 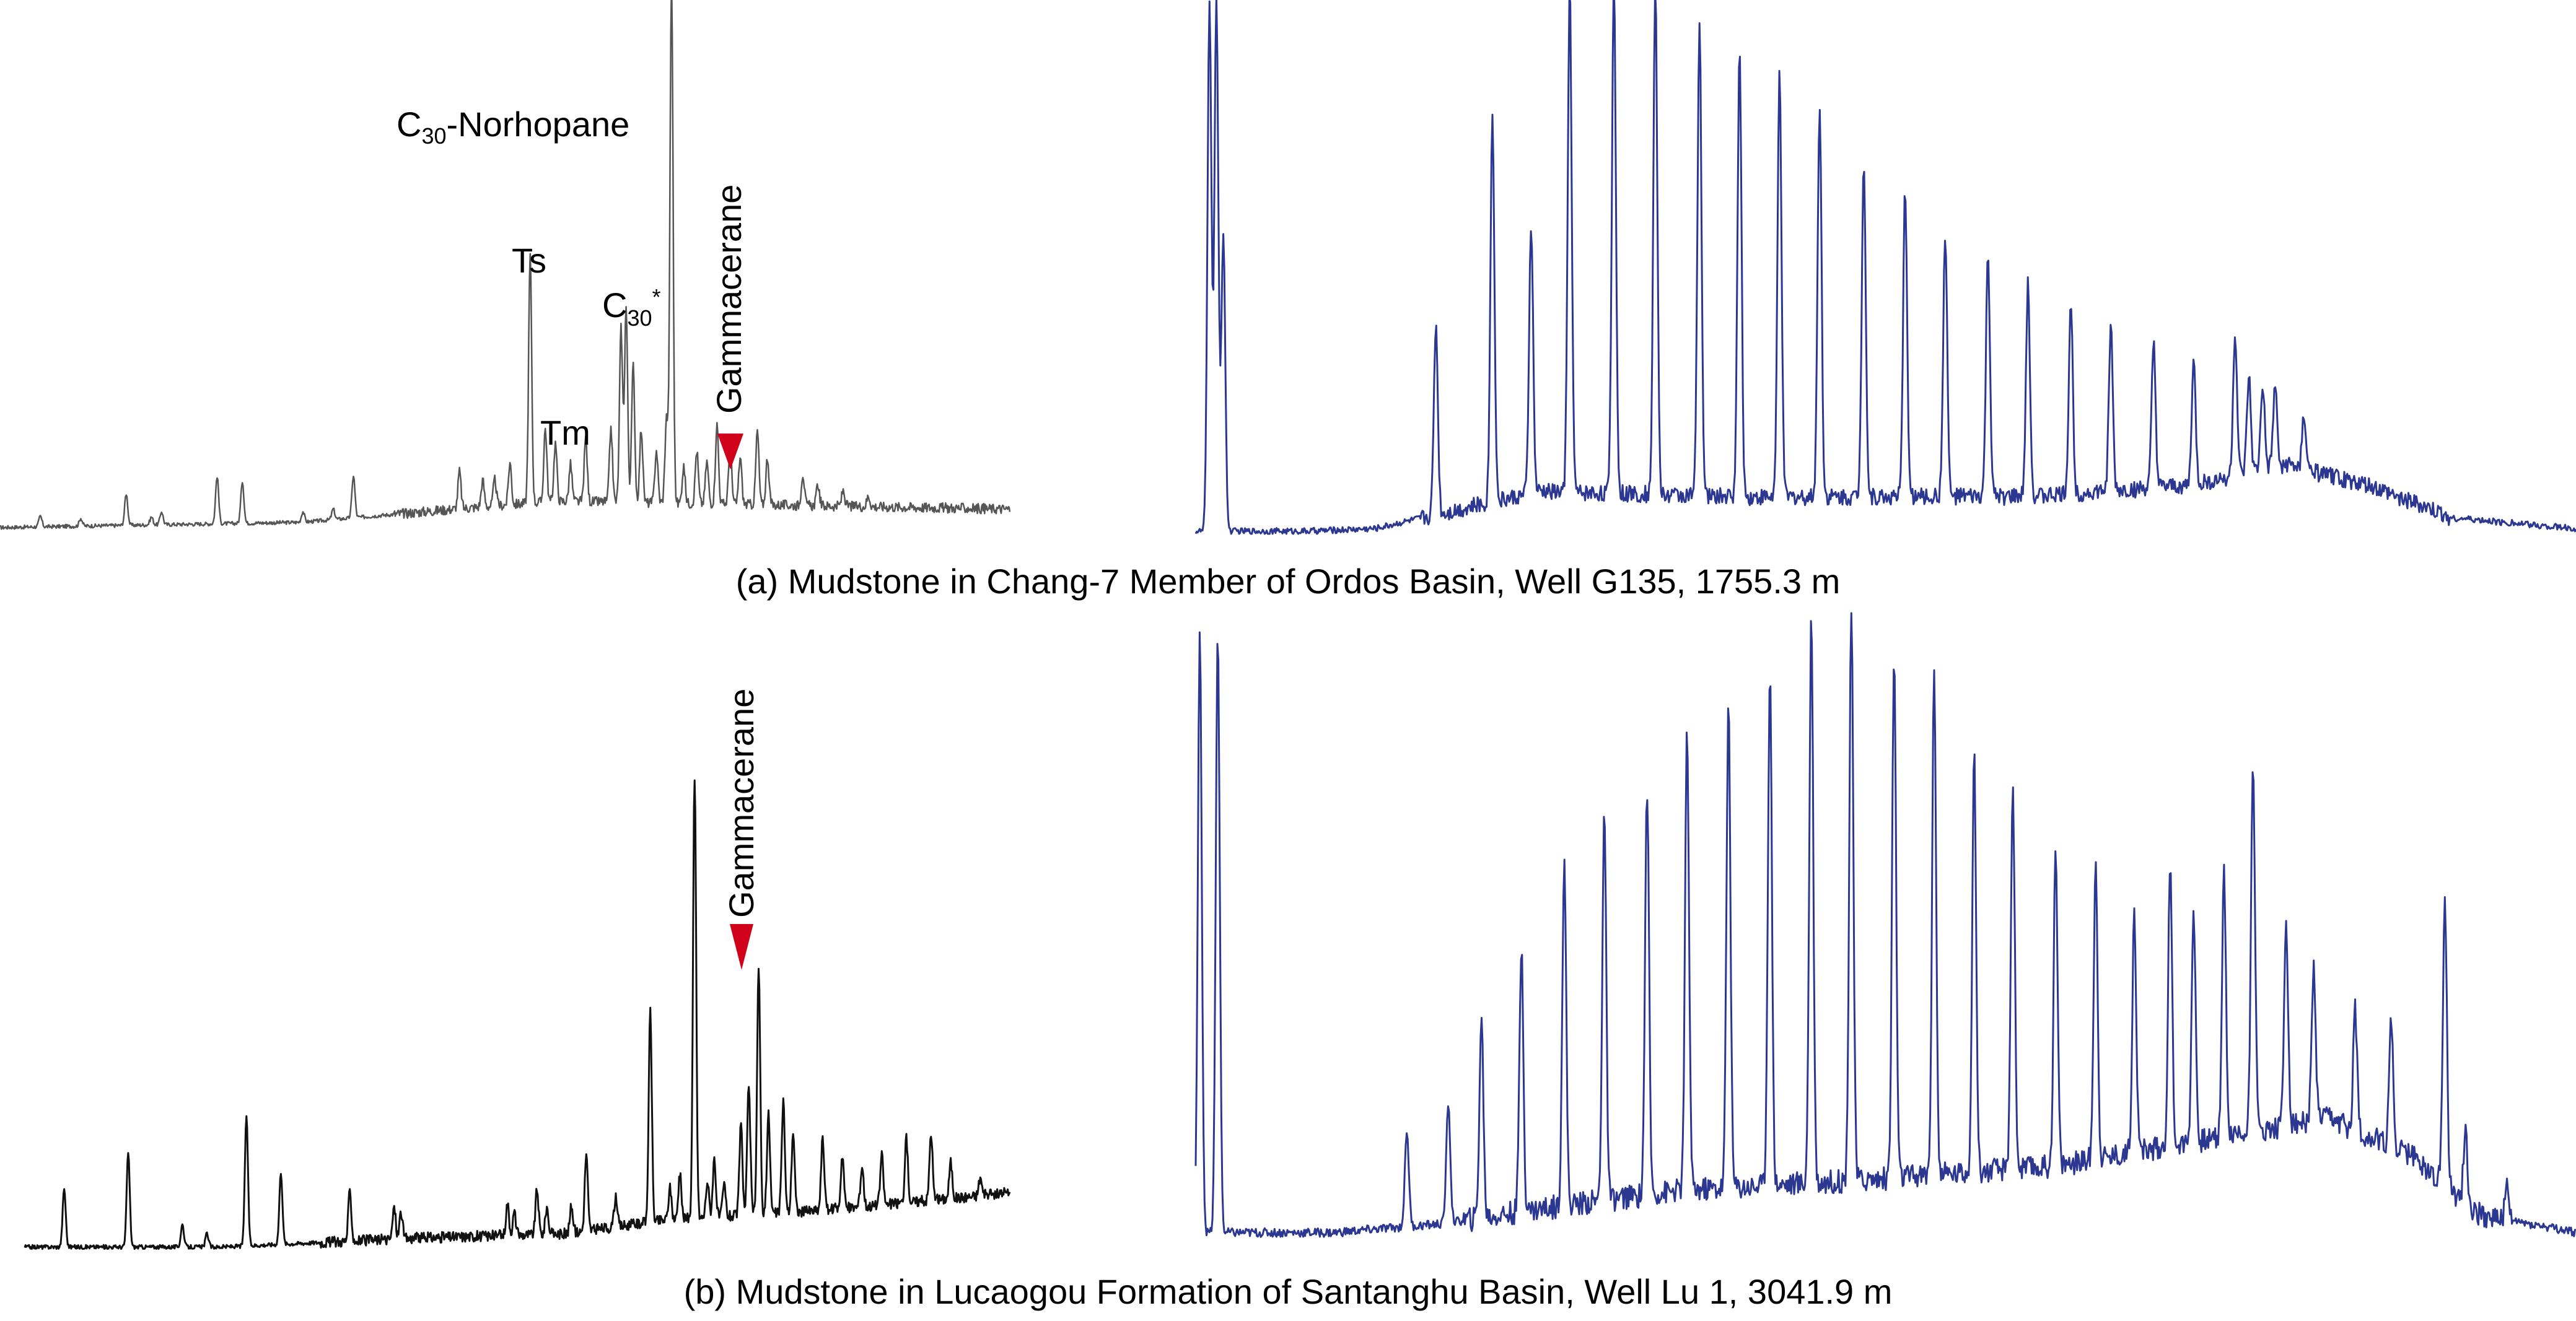 What do you see at coordinates (631, 308) in the screenshot?
I see `c30-star-label: C30*` at bounding box center [631, 308].